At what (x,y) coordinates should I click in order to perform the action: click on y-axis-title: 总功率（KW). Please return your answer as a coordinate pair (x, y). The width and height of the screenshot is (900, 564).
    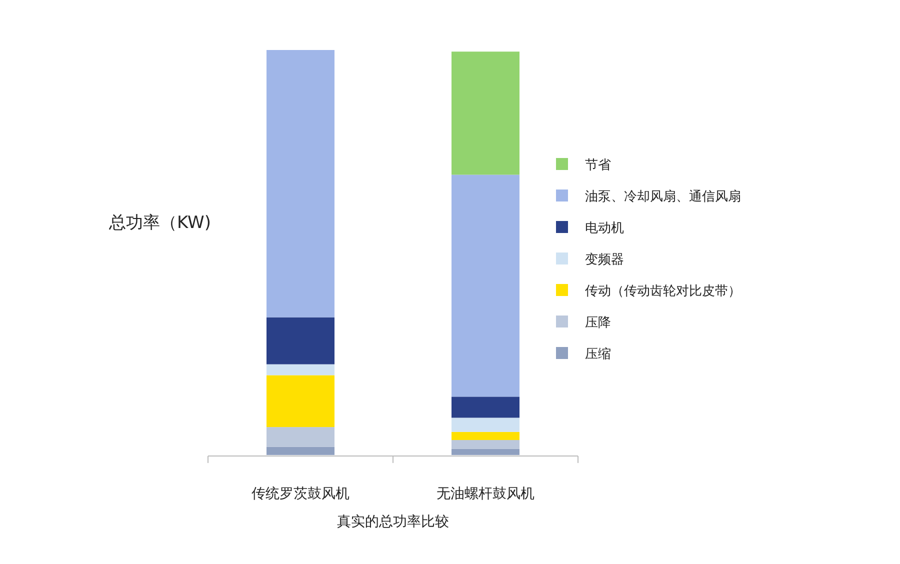
    Looking at the image, I should click on (159, 223).